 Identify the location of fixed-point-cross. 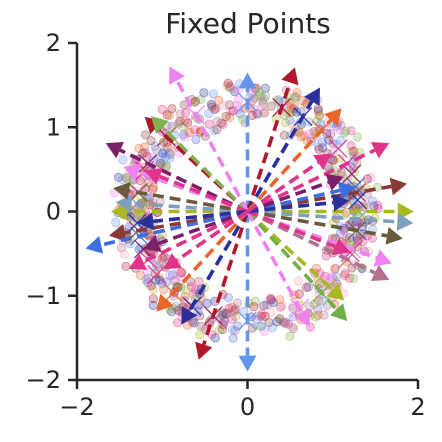
(338, 149).